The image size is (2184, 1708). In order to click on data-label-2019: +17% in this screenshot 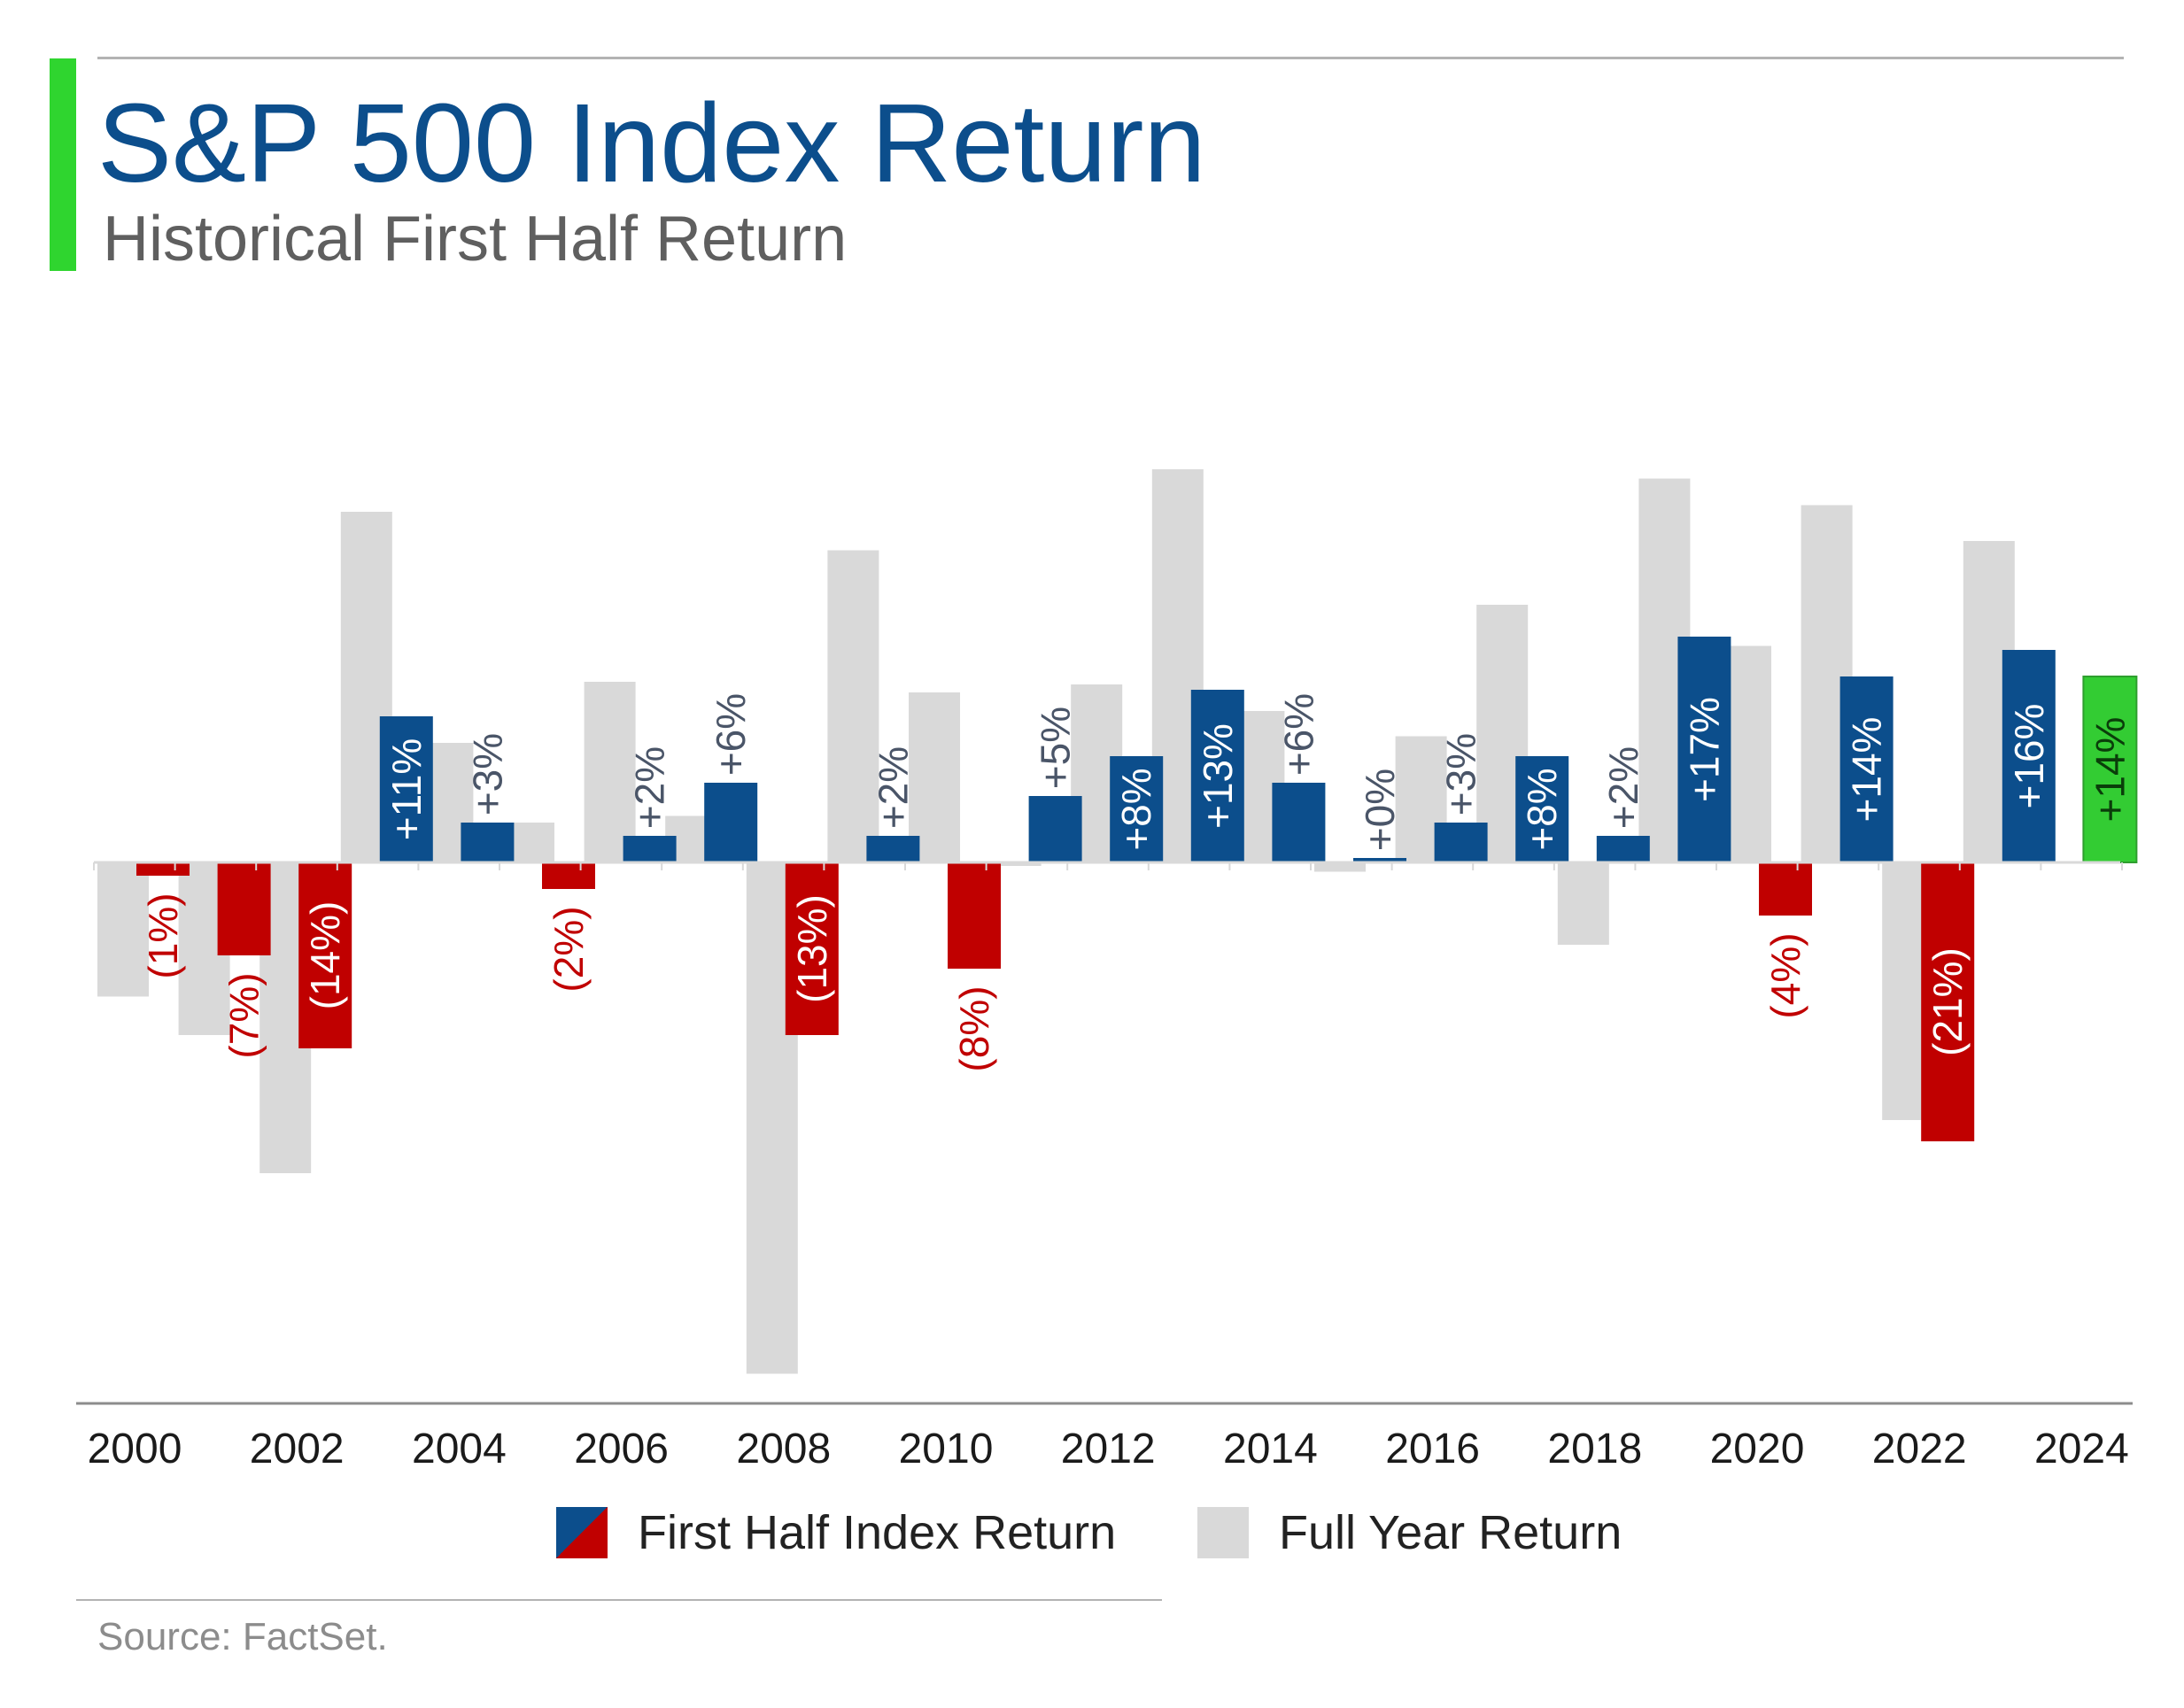, I will do `click(1704, 749)`.